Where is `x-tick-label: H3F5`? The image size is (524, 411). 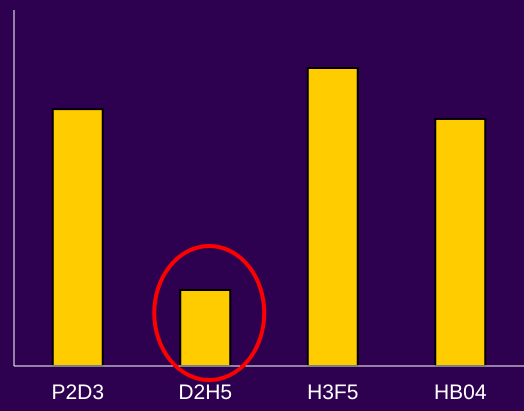
x-tick-label: H3F5 is located at coordinates (332, 392).